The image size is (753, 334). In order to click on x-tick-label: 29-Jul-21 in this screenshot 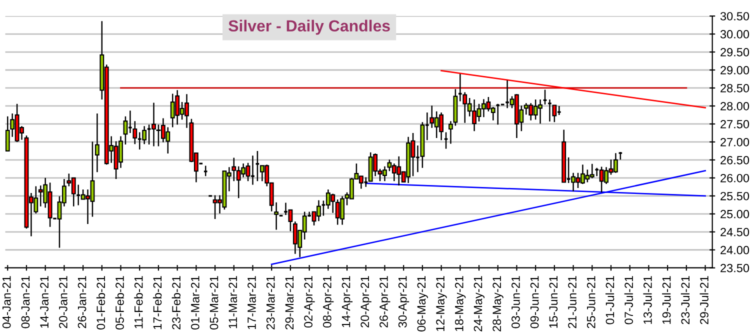, I will do `click(704, 300)`.